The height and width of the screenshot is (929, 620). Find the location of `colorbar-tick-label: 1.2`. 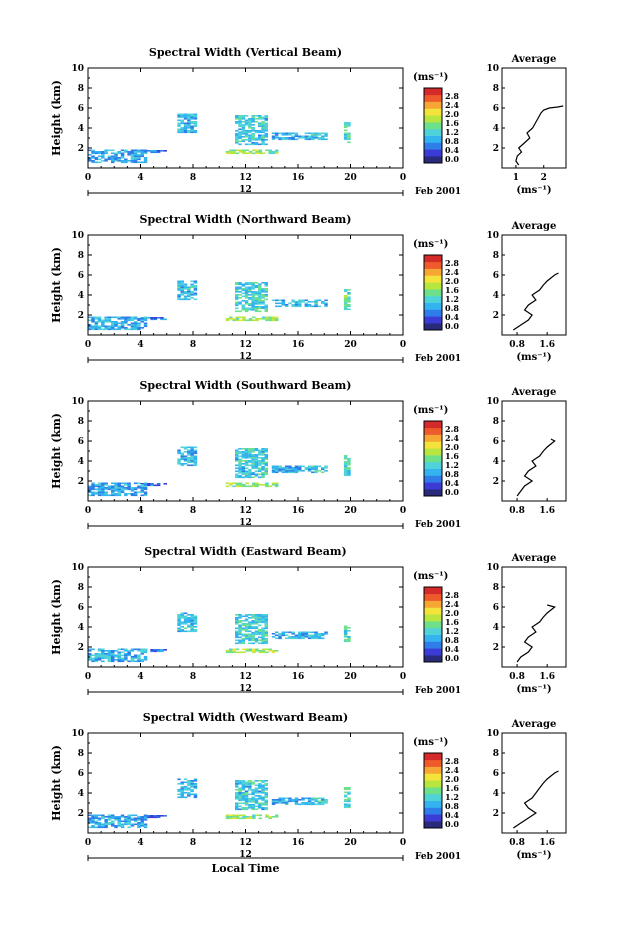

colorbar-tick-label: 1.2 is located at coordinates (452, 465).